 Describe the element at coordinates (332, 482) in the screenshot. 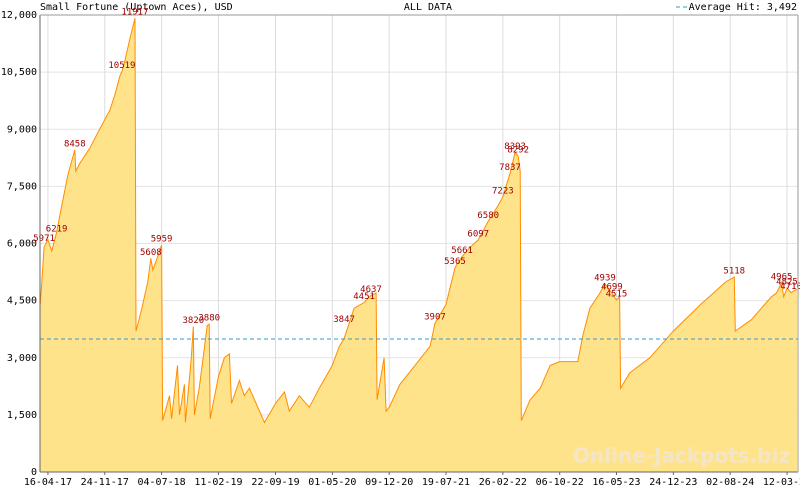

I see `x-tick-label: 01-05-20` at that location.